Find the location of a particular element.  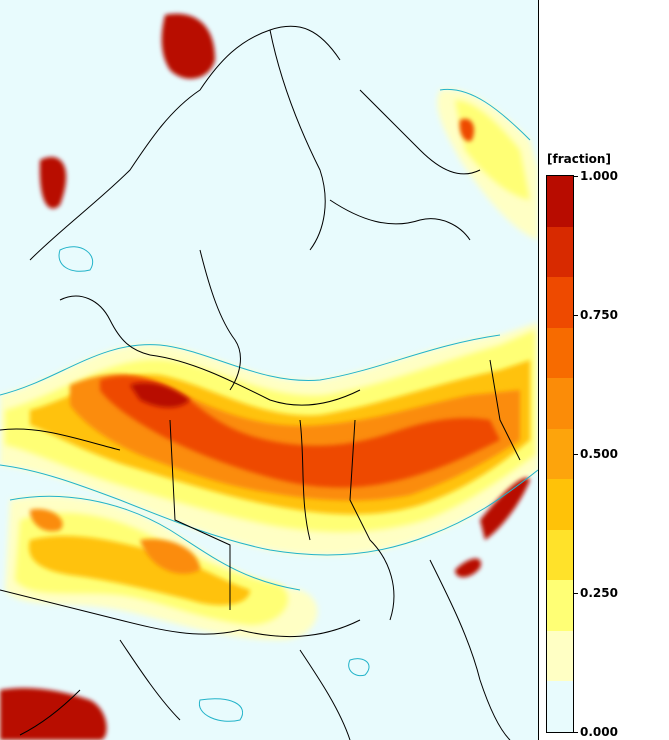

legend-title: [fraction] is located at coordinates (579, 159).